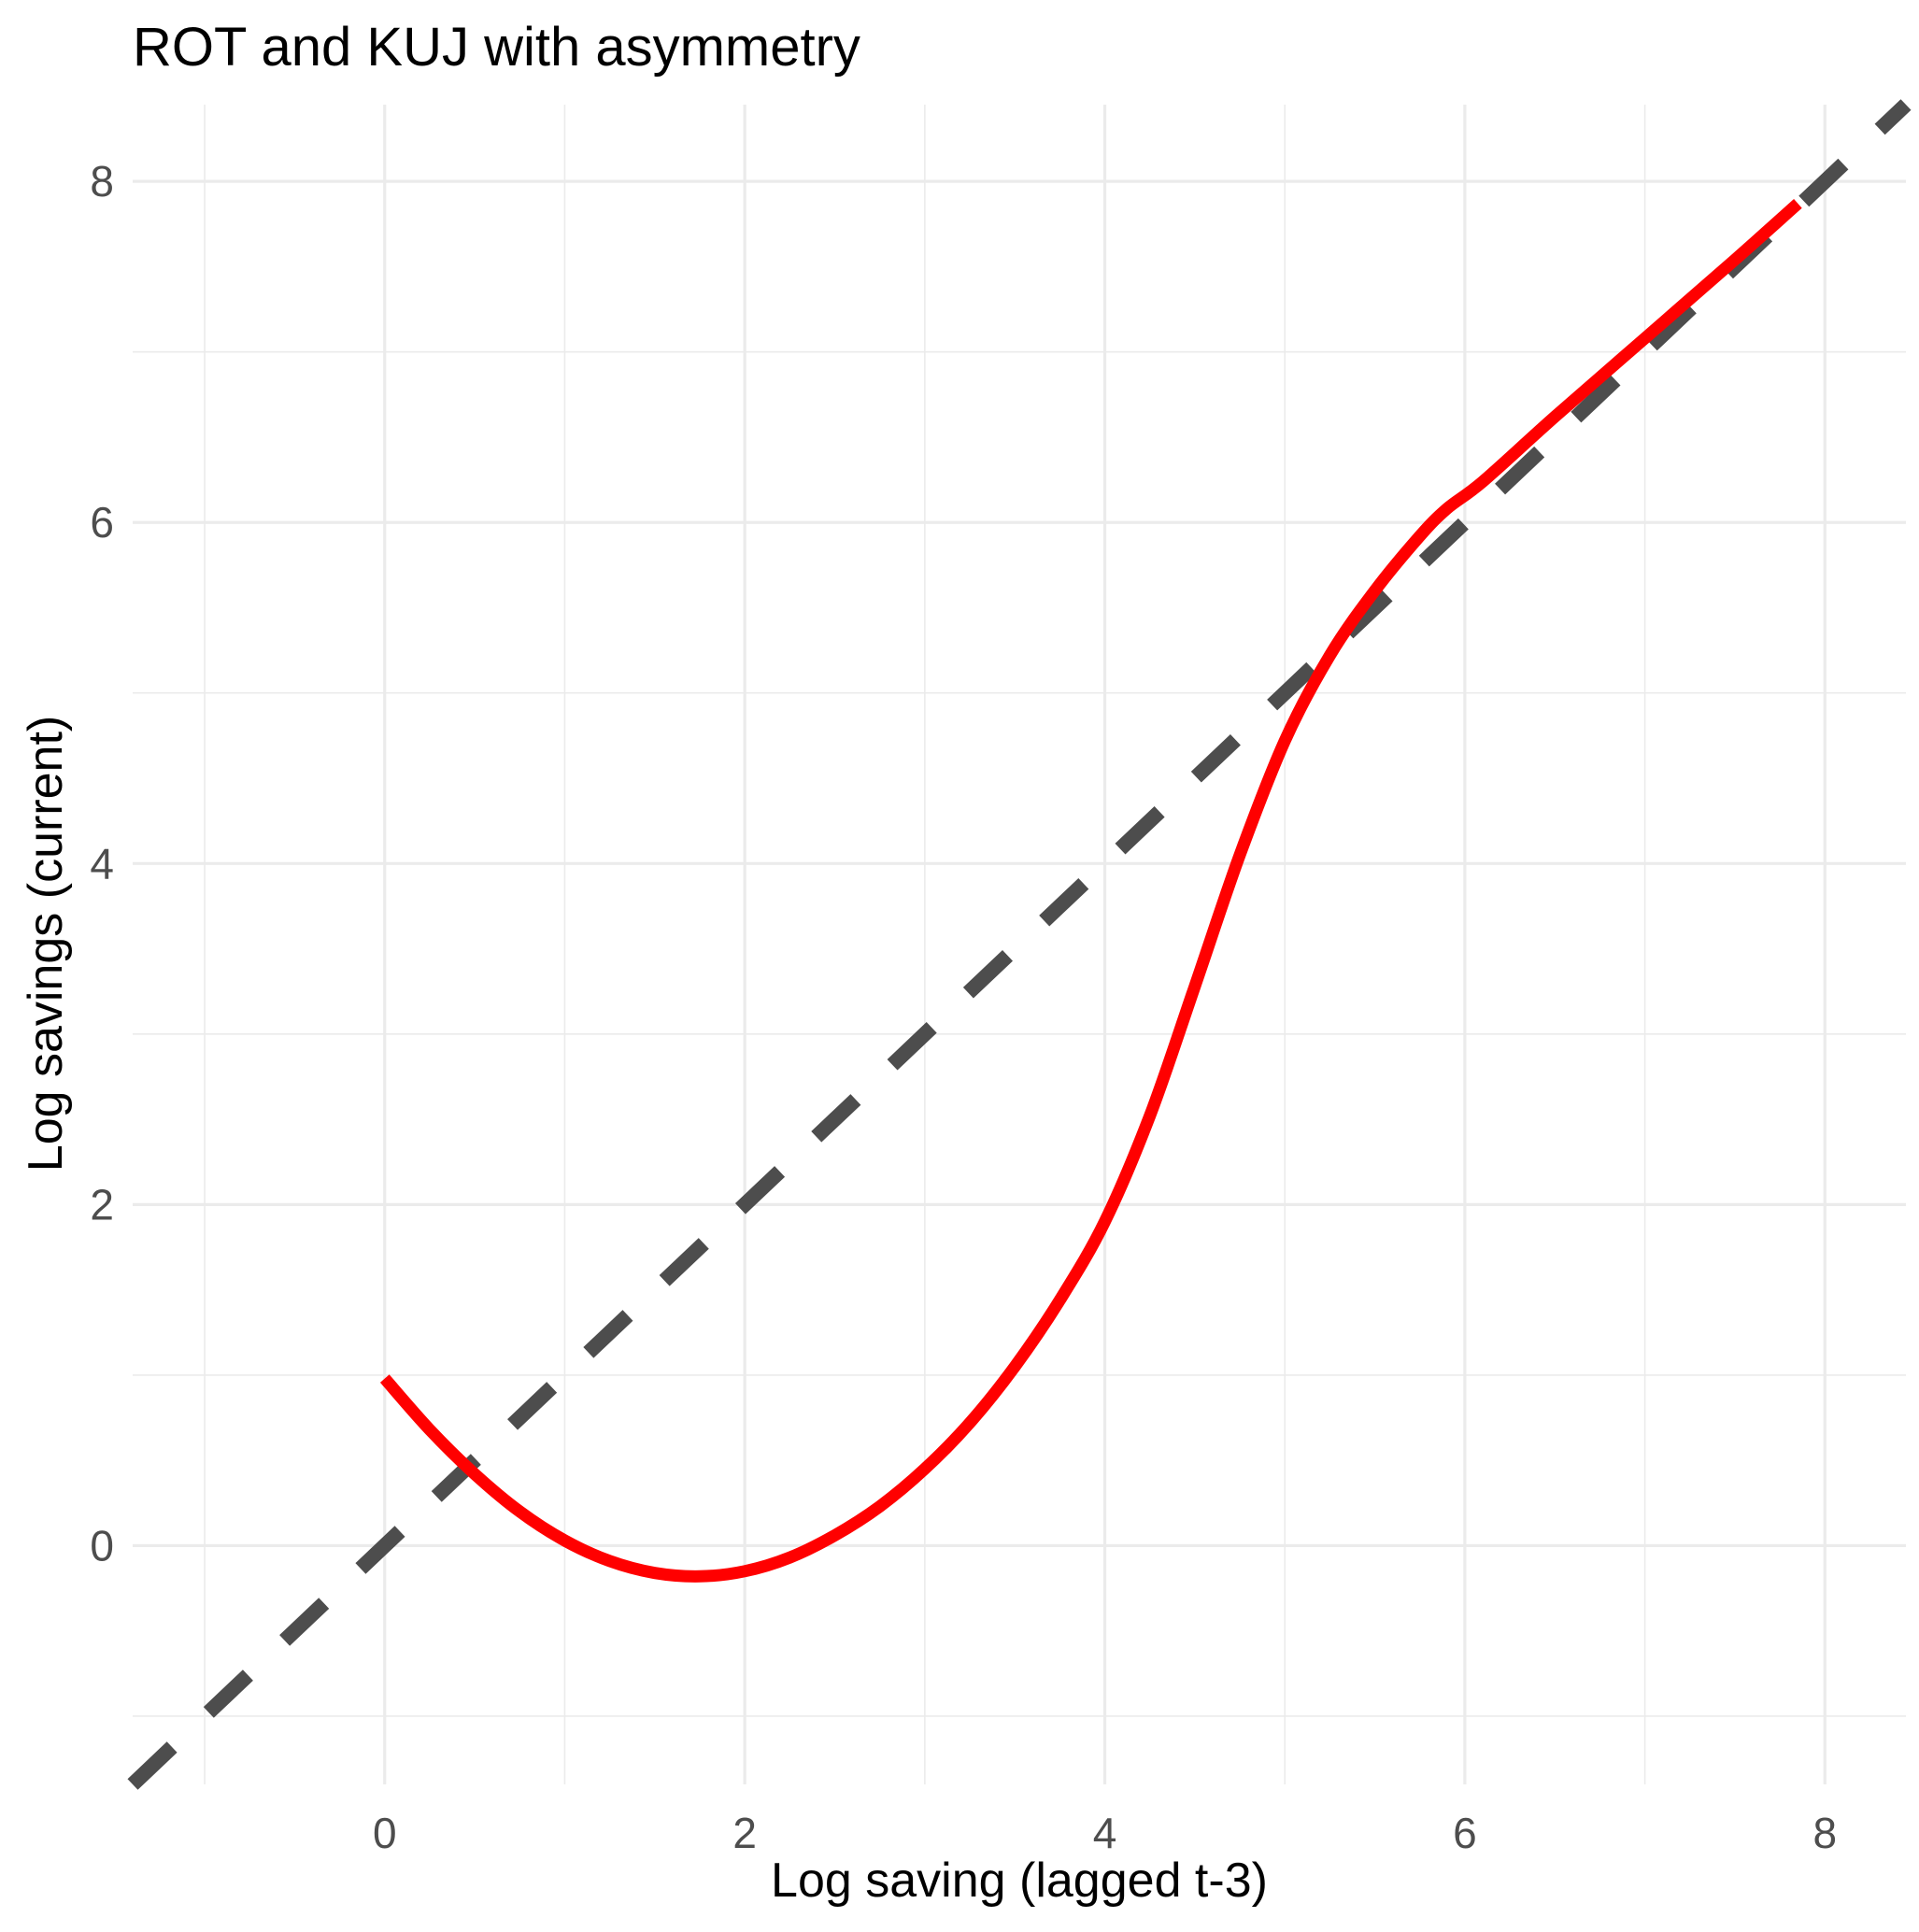 This screenshot has width=1919, height=1932. I want to click on y-tick-label: 6, so click(102, 522).